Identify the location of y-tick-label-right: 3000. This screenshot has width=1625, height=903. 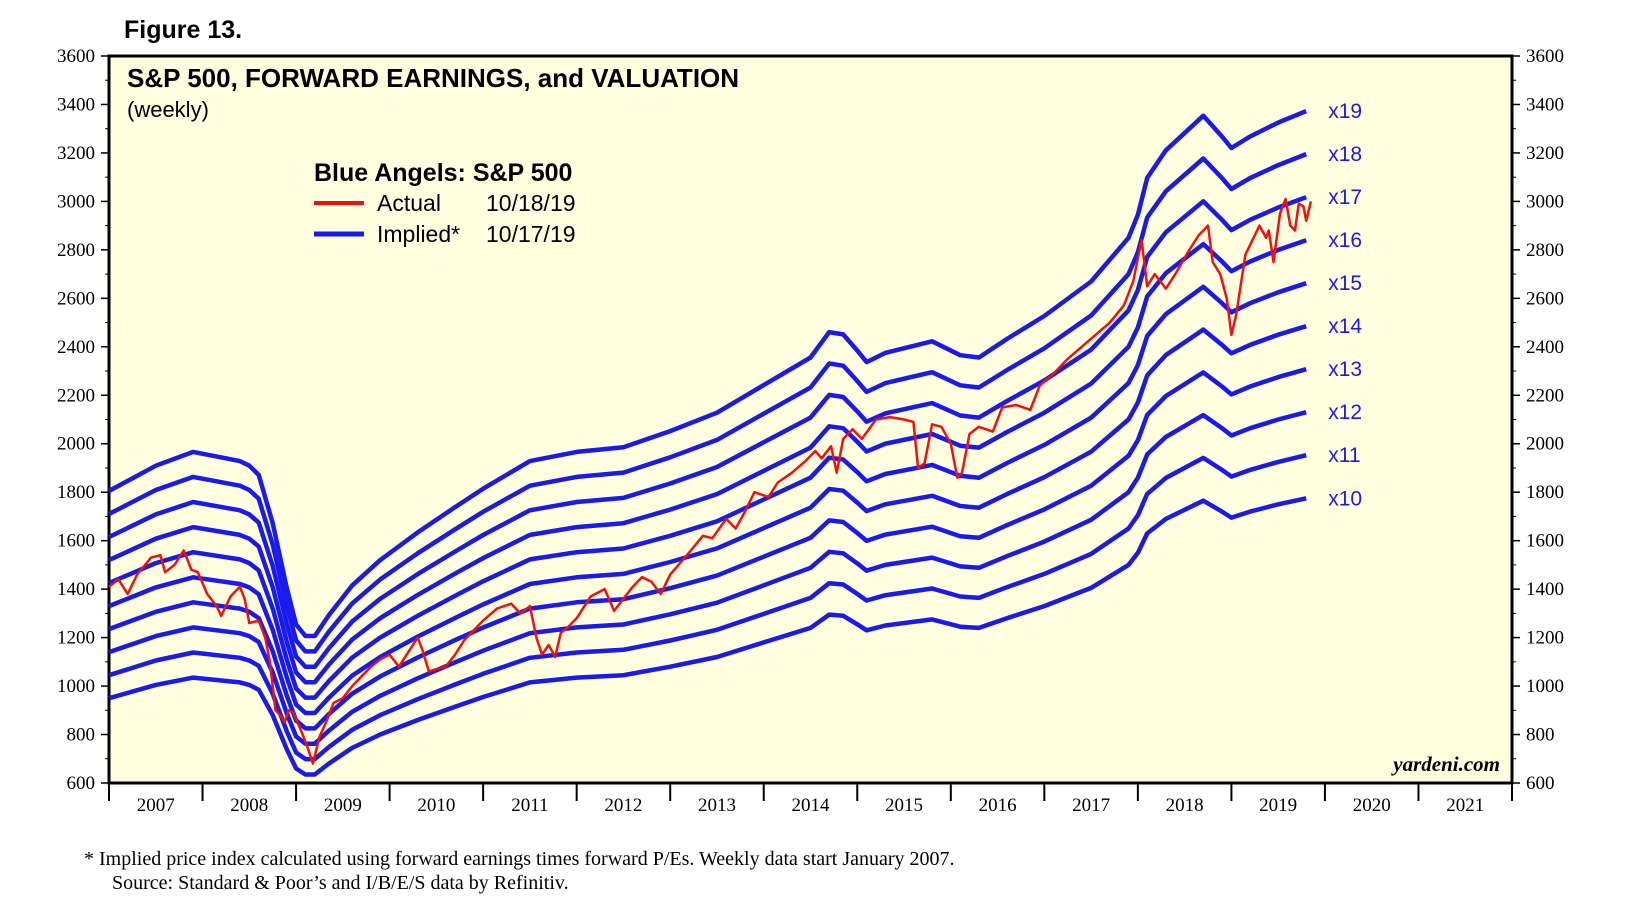
(1545, 201).